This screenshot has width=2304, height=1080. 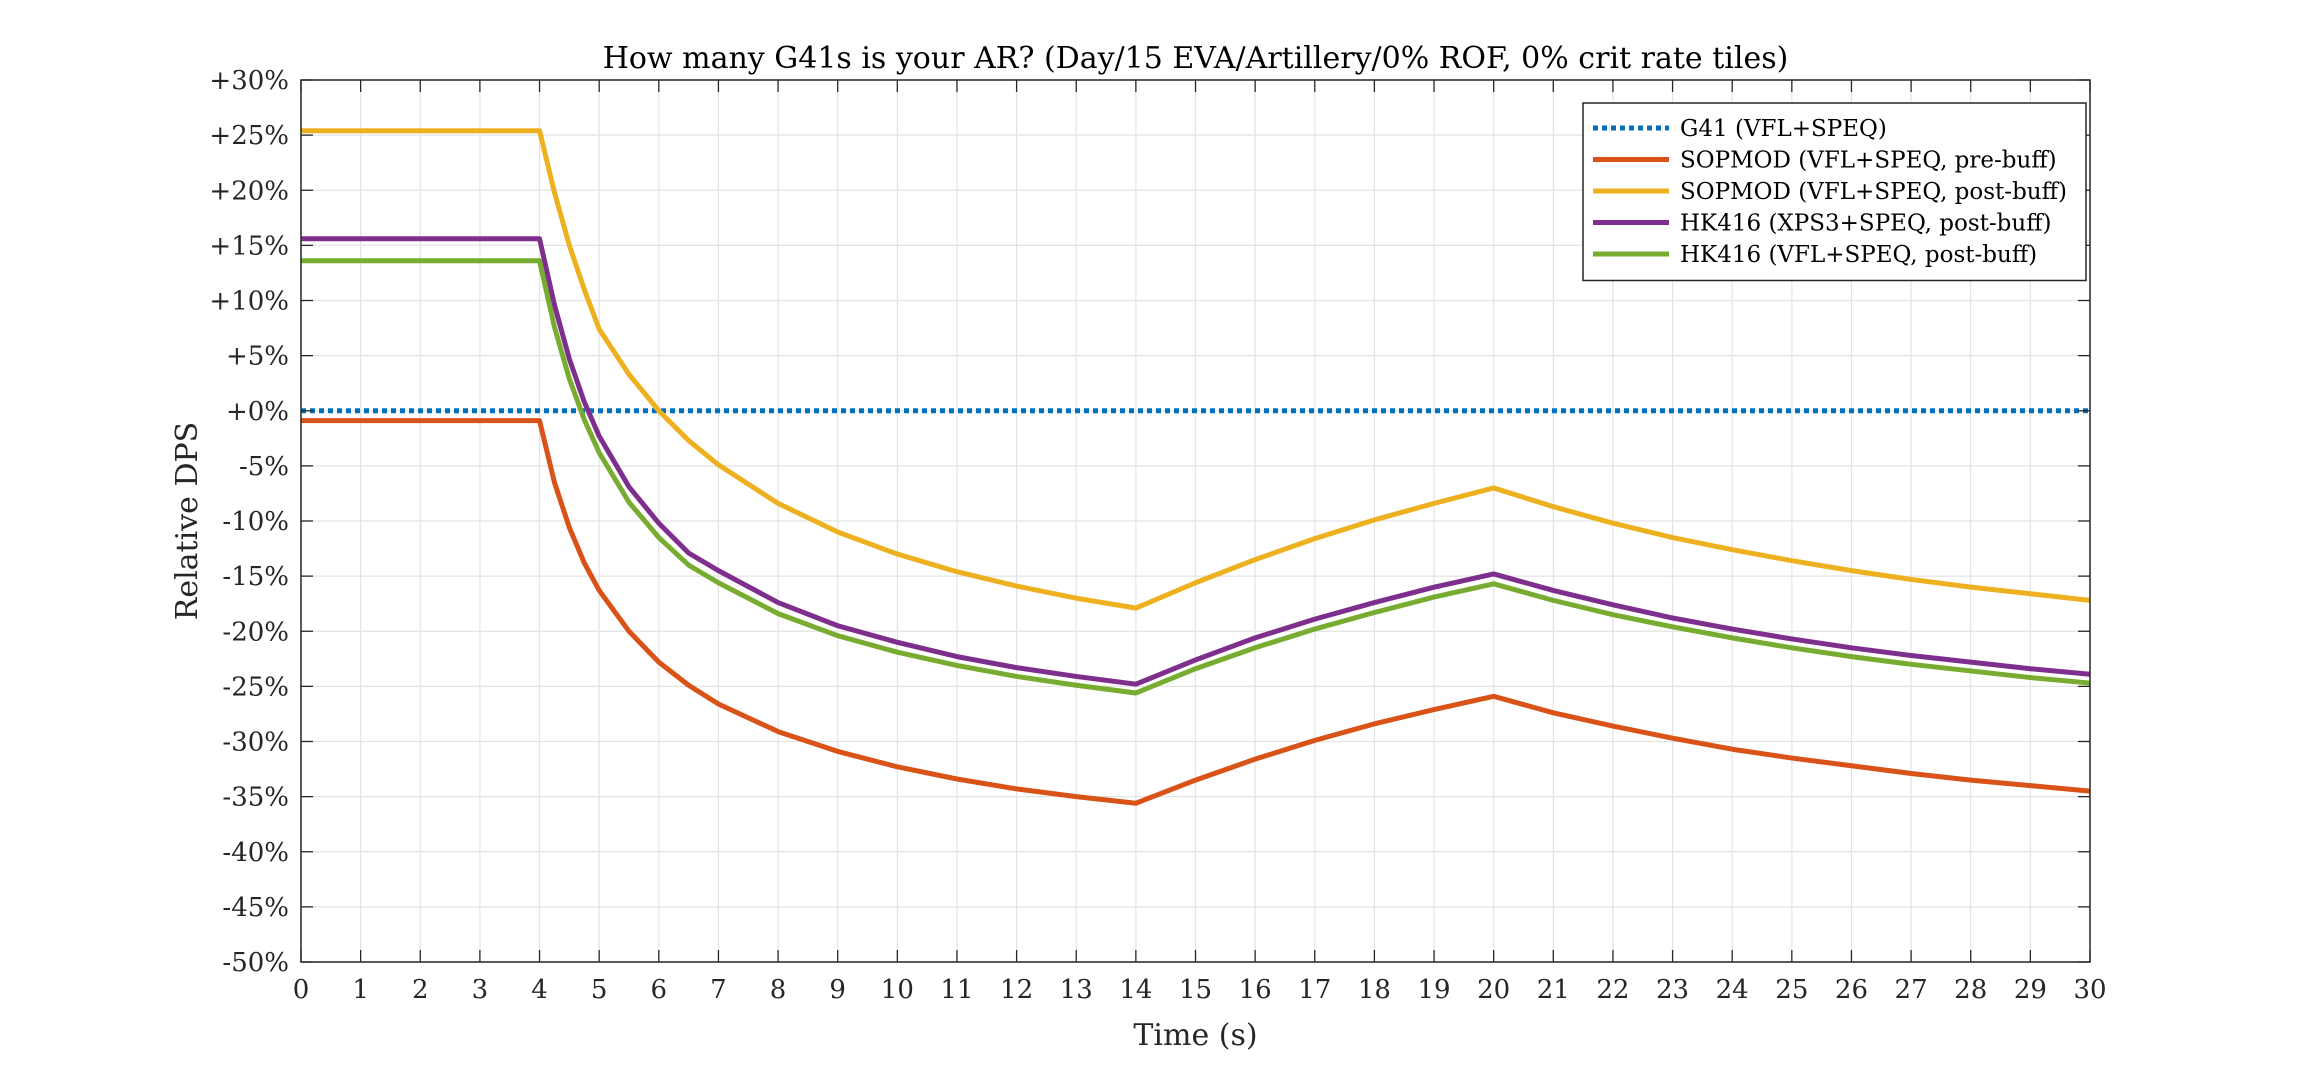 I want to click on x-tick-label: 27, so click(x=1911, y=990).